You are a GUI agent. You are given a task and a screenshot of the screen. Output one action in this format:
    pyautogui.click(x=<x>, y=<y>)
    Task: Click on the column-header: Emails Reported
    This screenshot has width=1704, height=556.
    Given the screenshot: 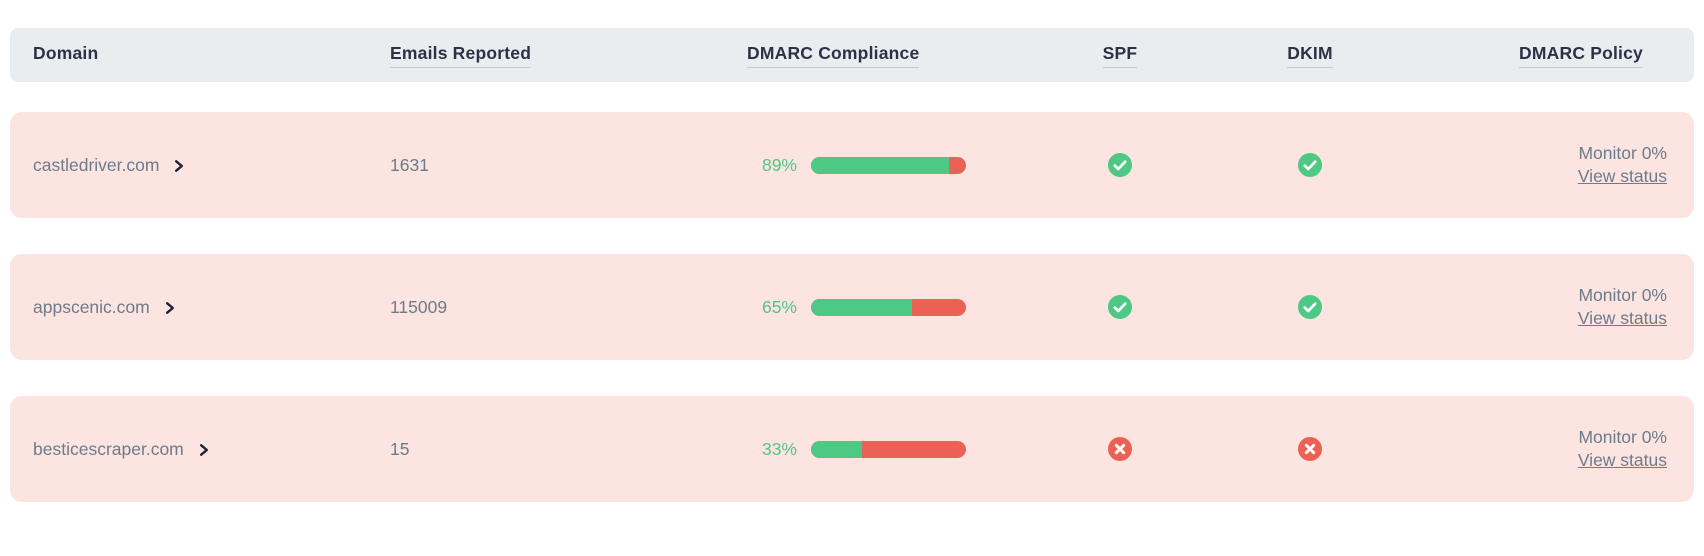 What is the action you would take?
    pyautogui.click(x=568, y=55)
    